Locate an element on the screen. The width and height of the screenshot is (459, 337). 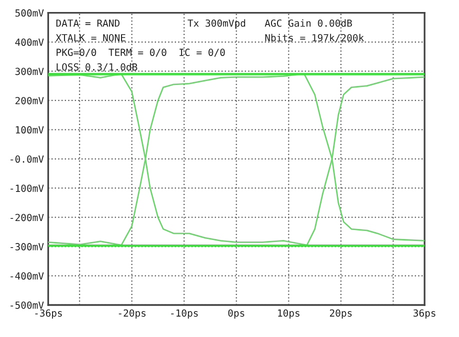
x-tick-label: -20ps is located at coordinates (132, 314).